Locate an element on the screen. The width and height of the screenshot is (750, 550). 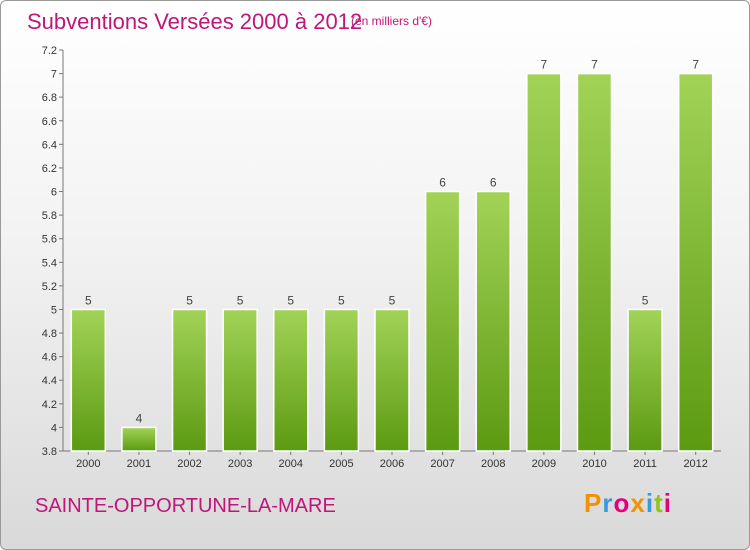
y-tick-label: 5.6 is located at coordinates (49, 240).